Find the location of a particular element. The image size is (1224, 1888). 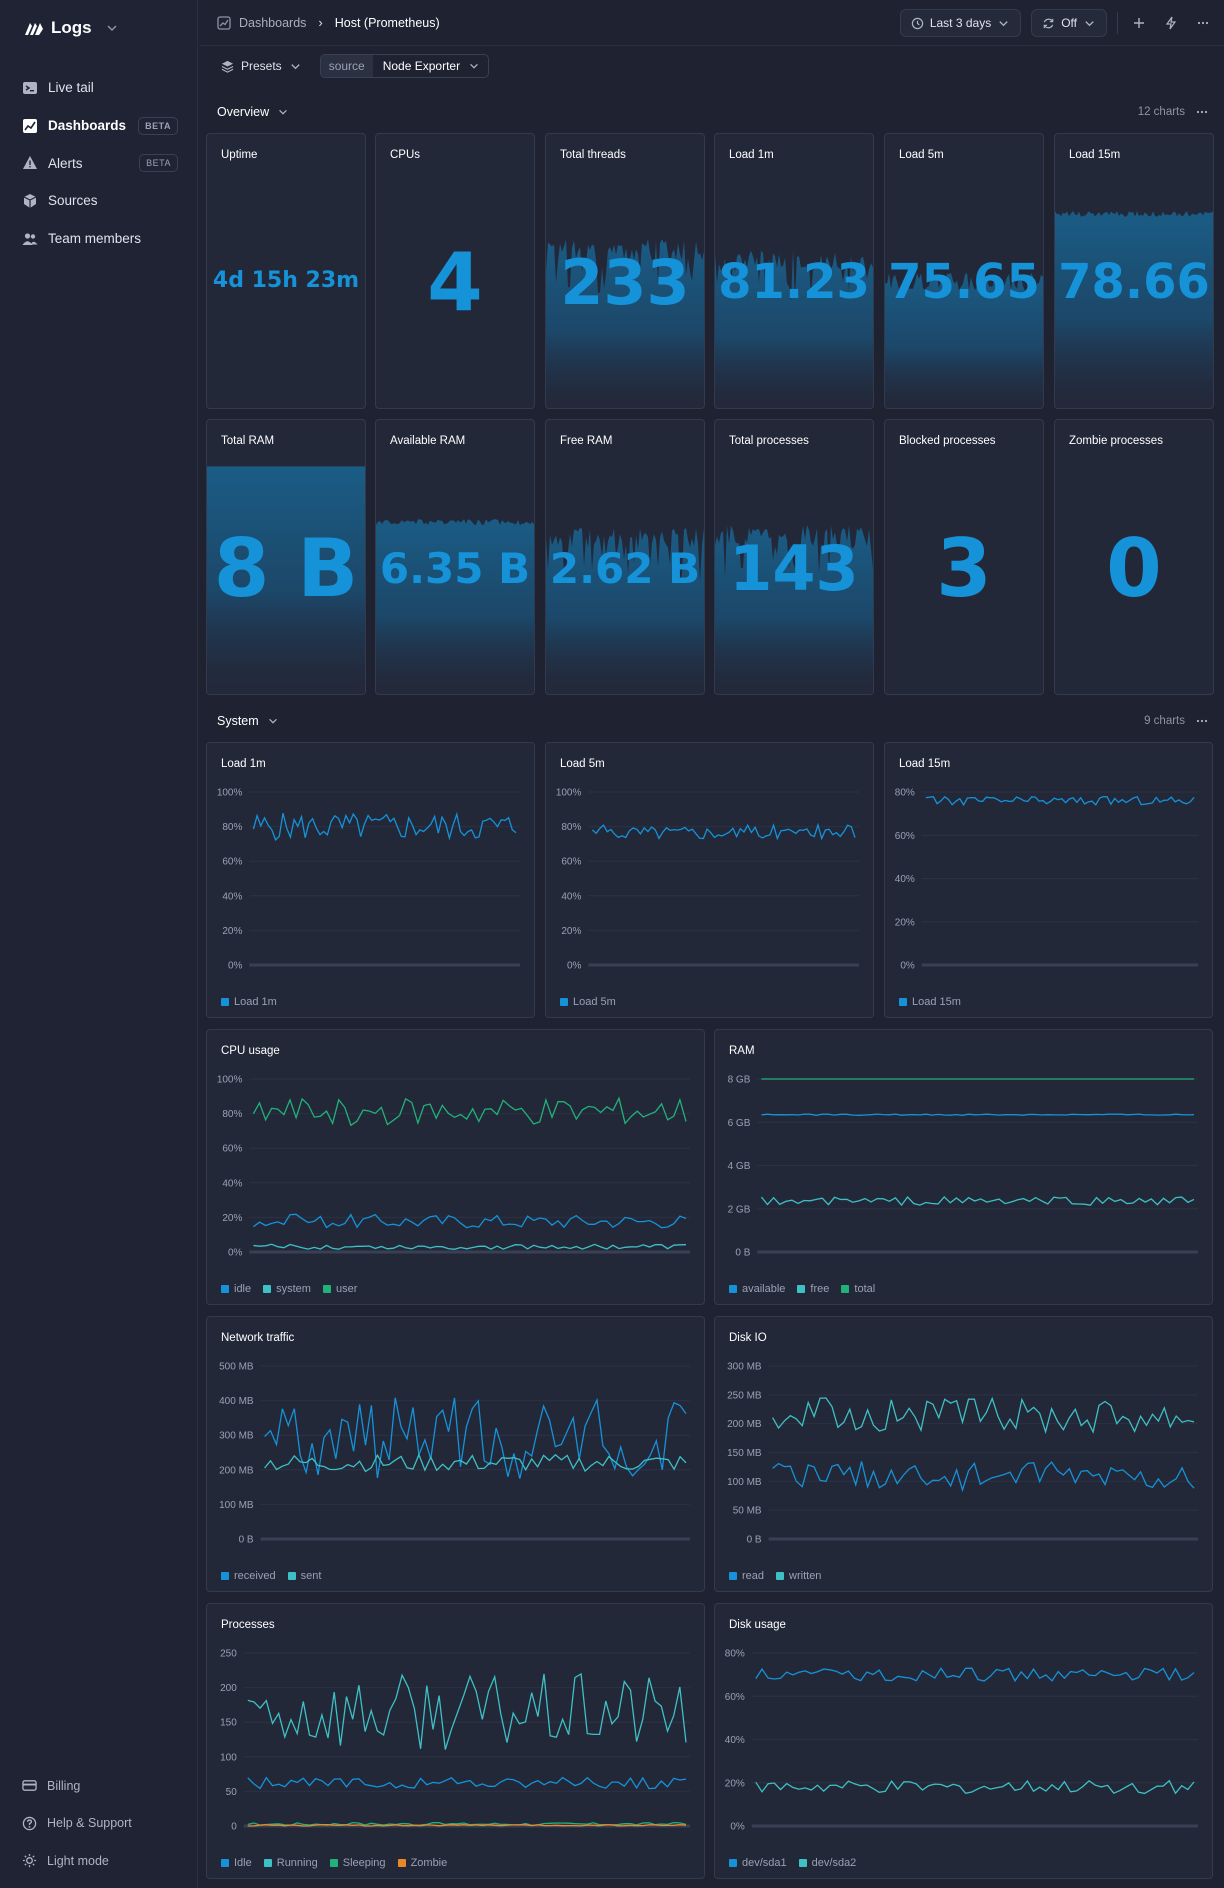

stat-card-zombie-processes: Zombie processes 0 is located at coordinates (1134, 557).